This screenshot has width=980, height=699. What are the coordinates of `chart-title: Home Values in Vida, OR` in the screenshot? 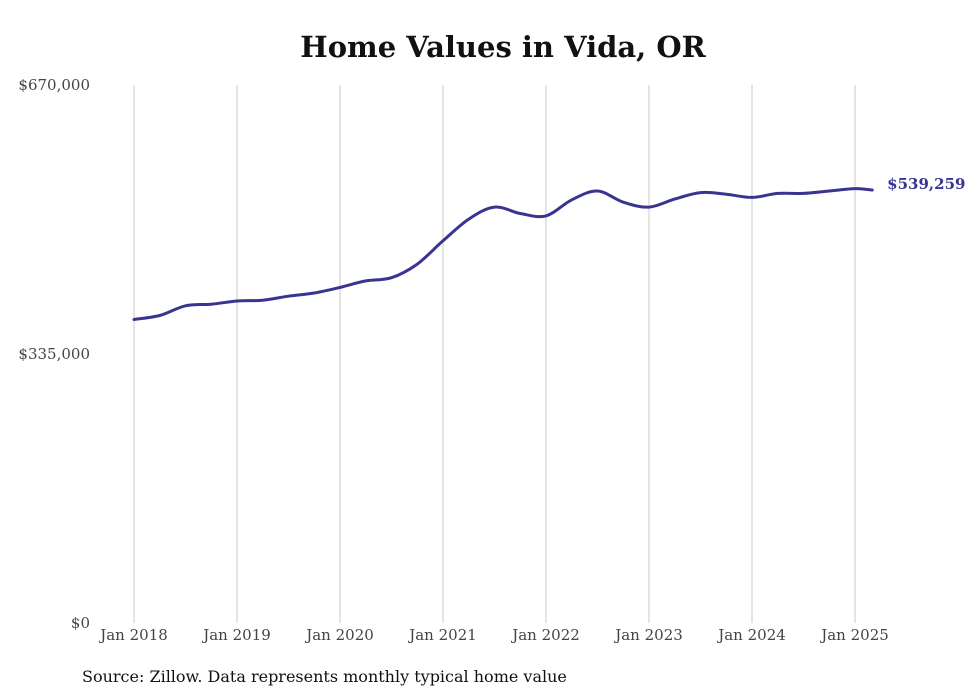 It's located at (503, 47).